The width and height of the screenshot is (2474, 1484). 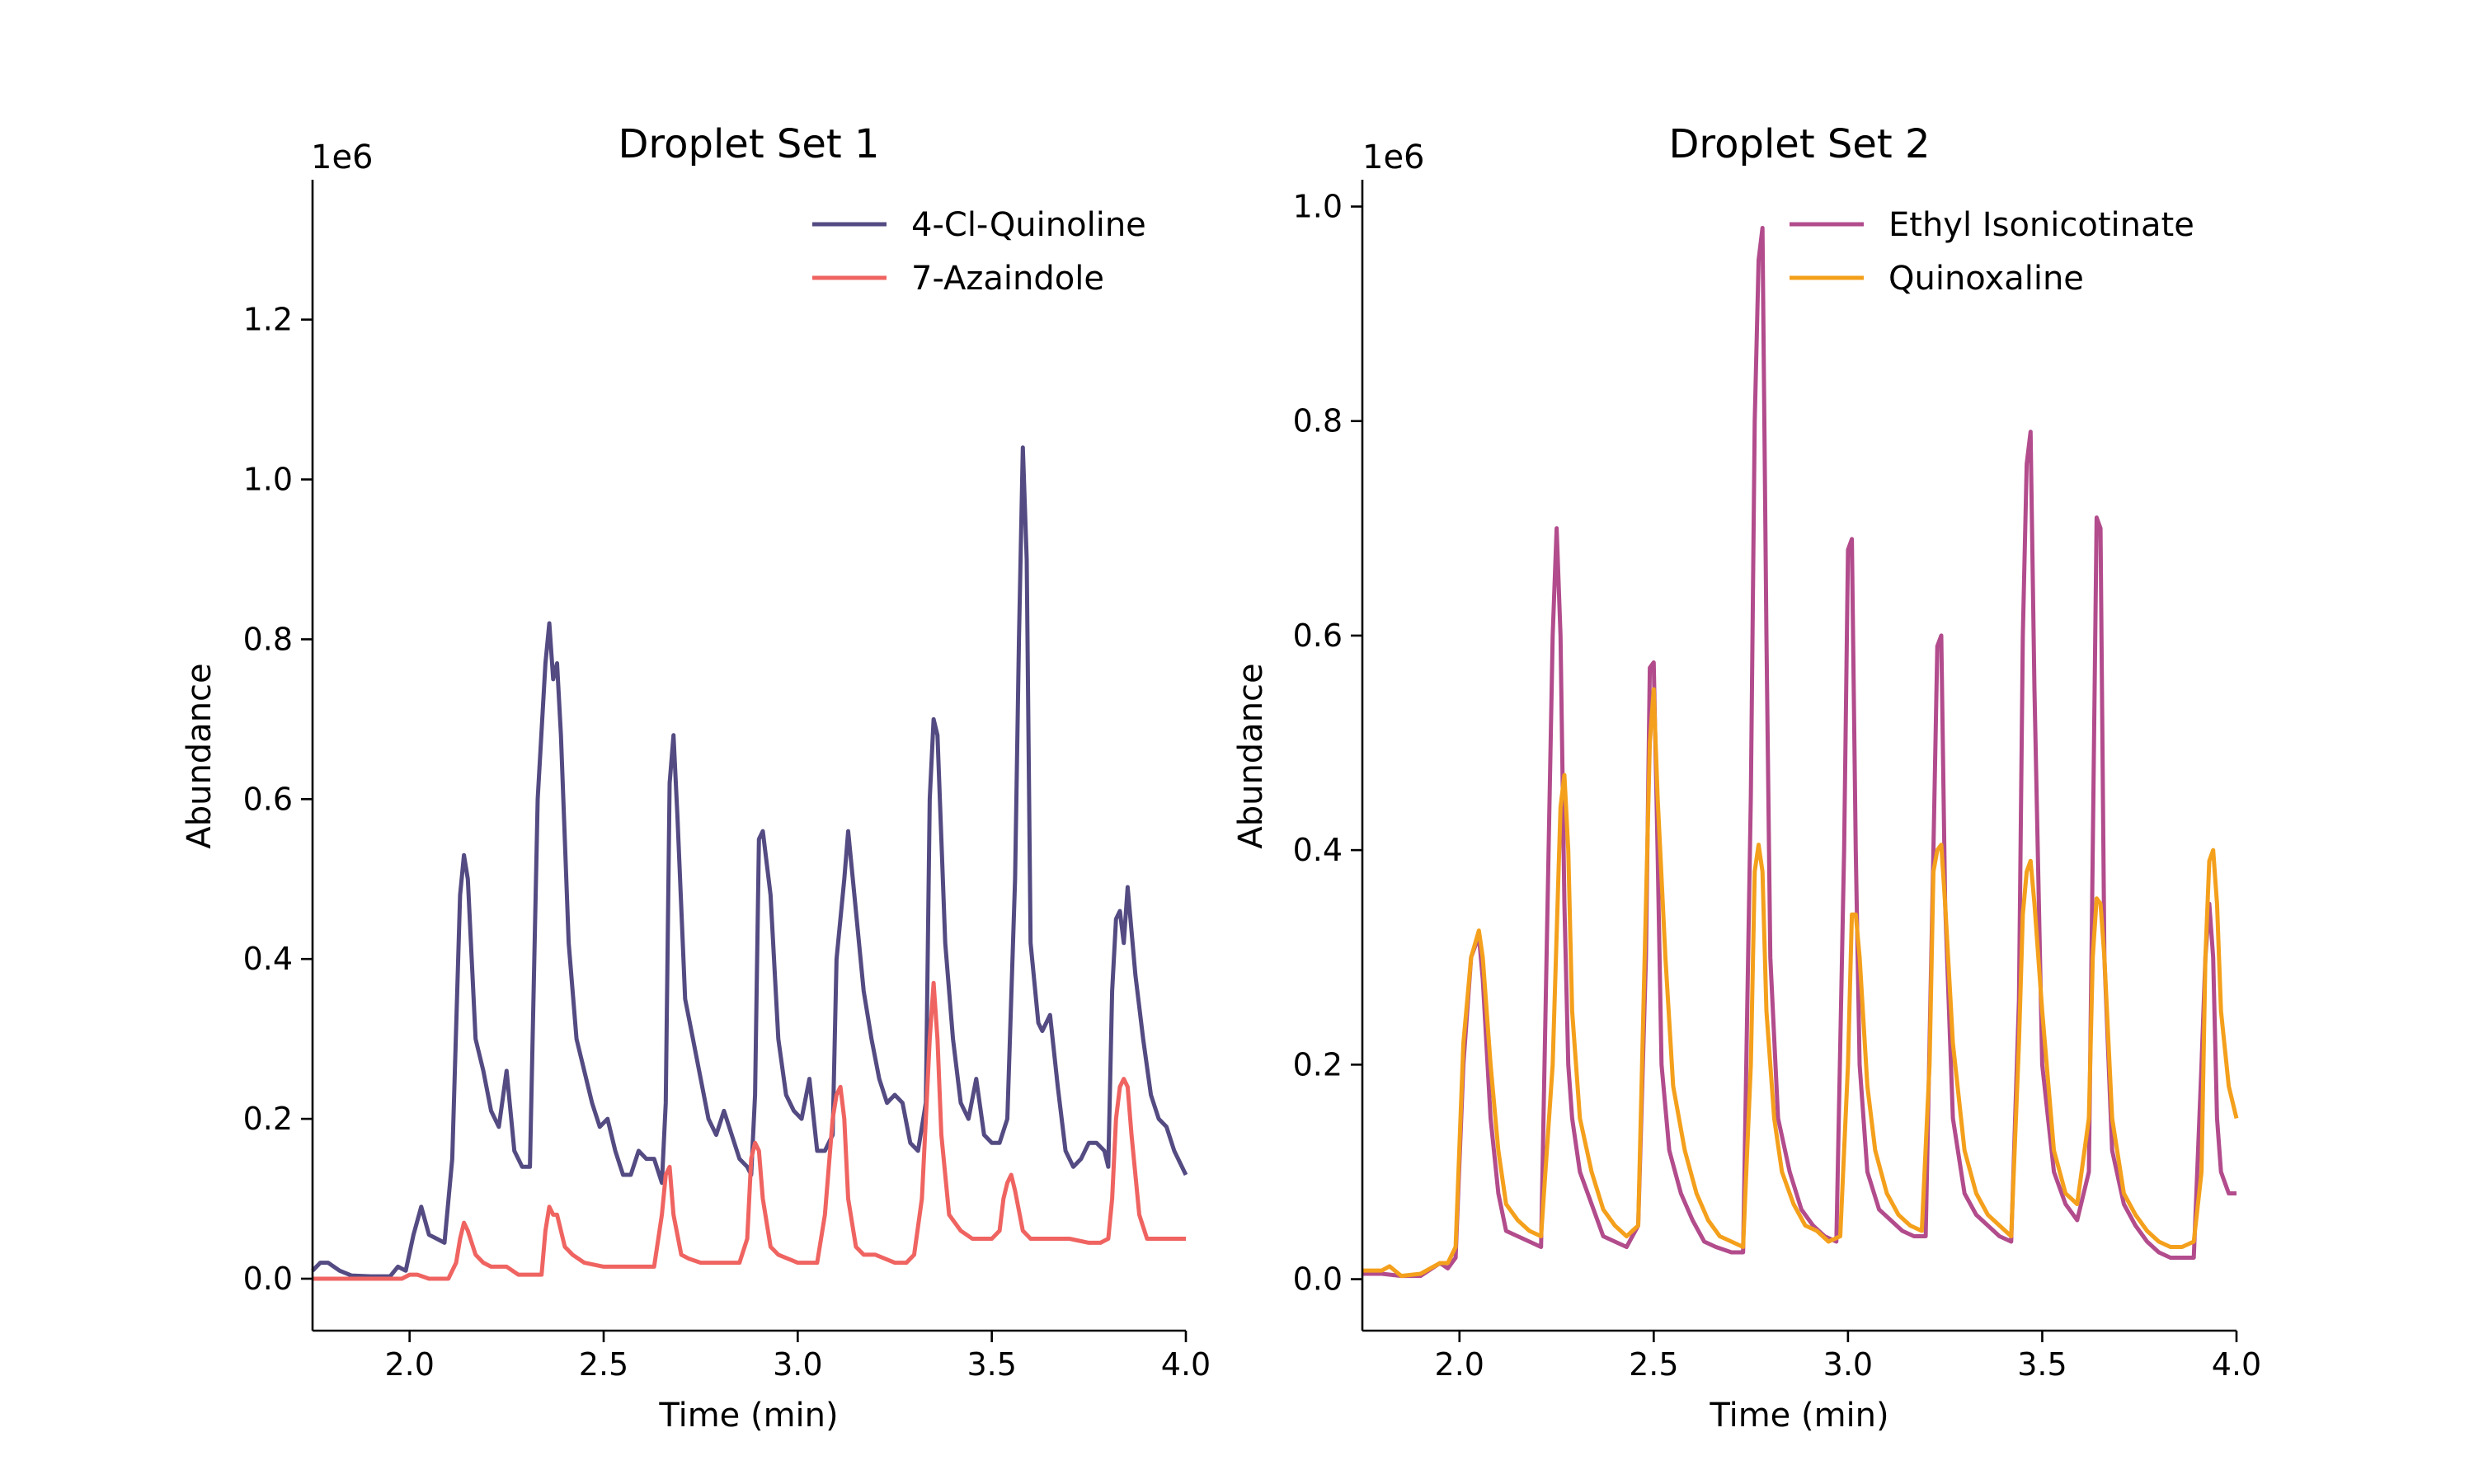 I want to click on legend-item: Quinoxaline, so click(x=1937, y=279).